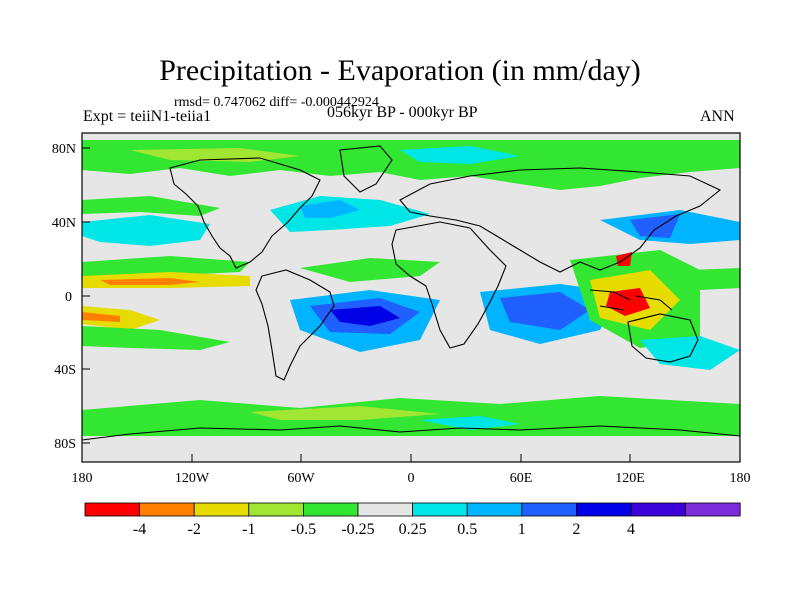 This screenshot has height=600, width=800. I want to click on colorbar, so click(412, 509).